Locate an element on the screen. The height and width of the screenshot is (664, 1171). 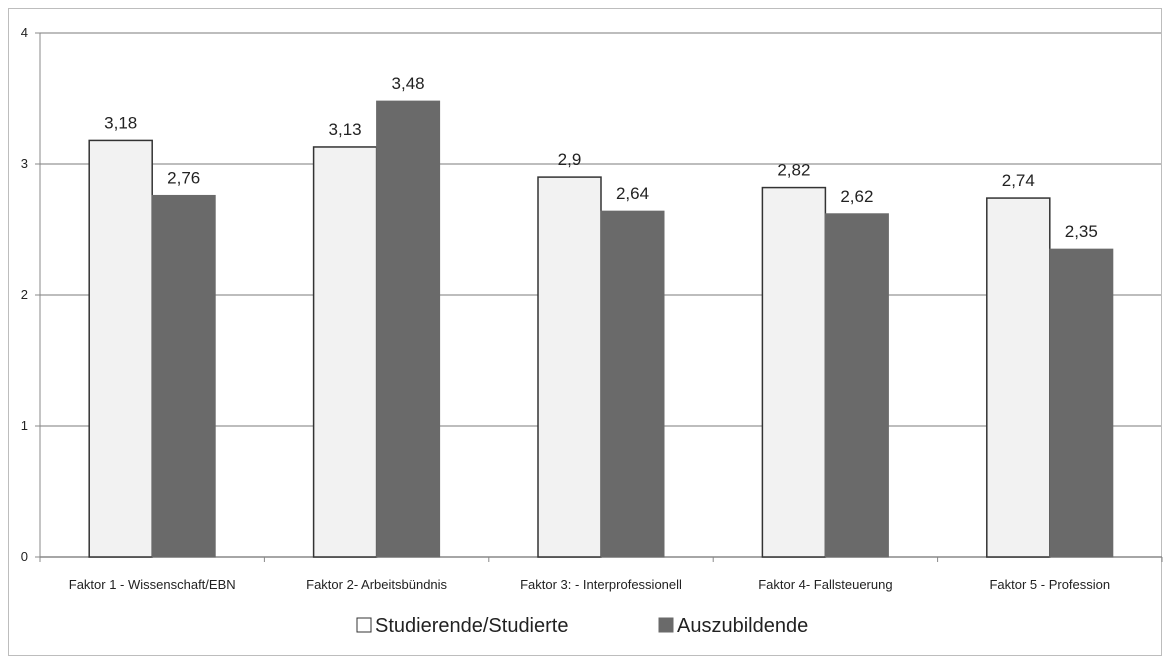
x-tick-label: Faktor 3: - Interprofessionell is located at coordinates (601, 584).